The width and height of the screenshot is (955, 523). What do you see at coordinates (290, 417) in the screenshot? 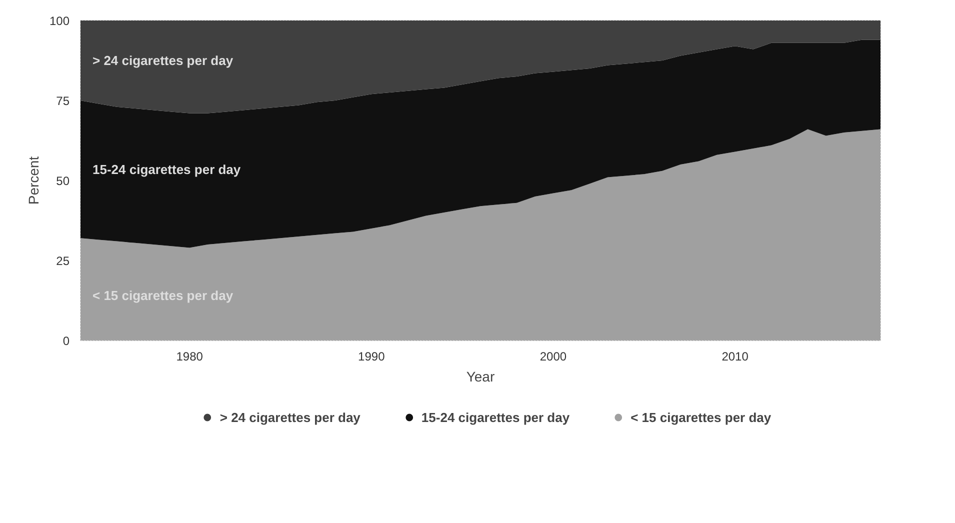
I see `legend-label: > 24 cigarettes per day` at bounding box center [290, 417].